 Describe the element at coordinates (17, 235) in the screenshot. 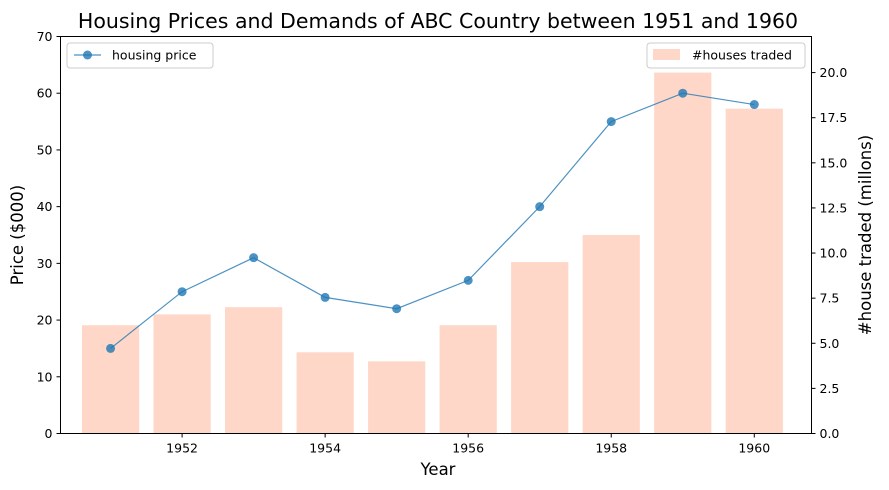

I see `y-axis-left-title: Price ($000)` at that location.